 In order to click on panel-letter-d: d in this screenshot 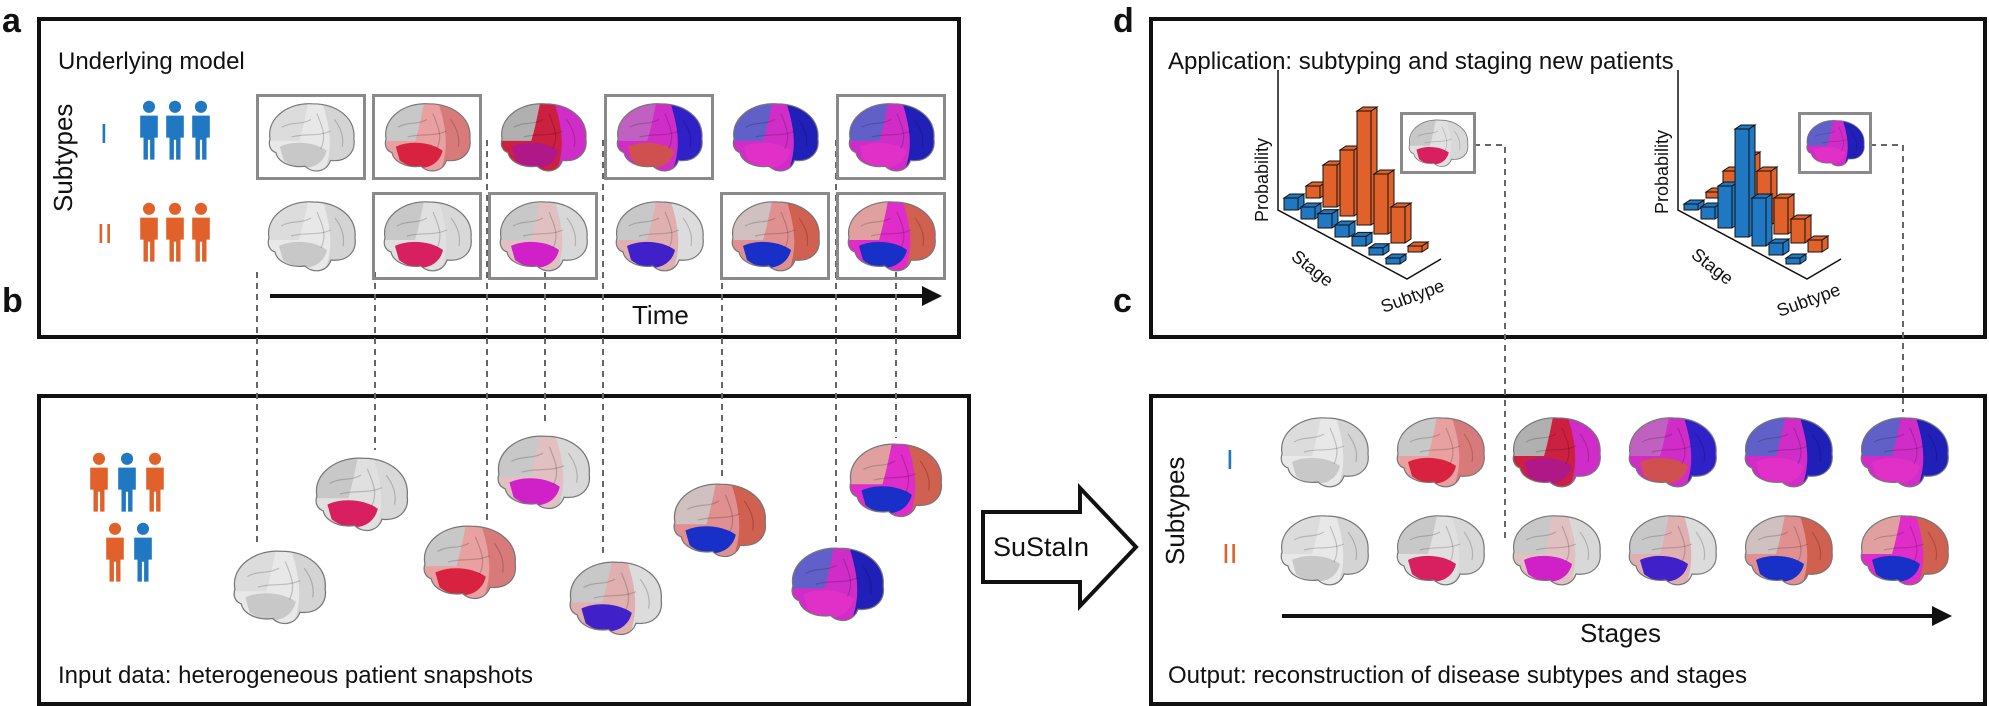, I will do `click(1123, 21)`.